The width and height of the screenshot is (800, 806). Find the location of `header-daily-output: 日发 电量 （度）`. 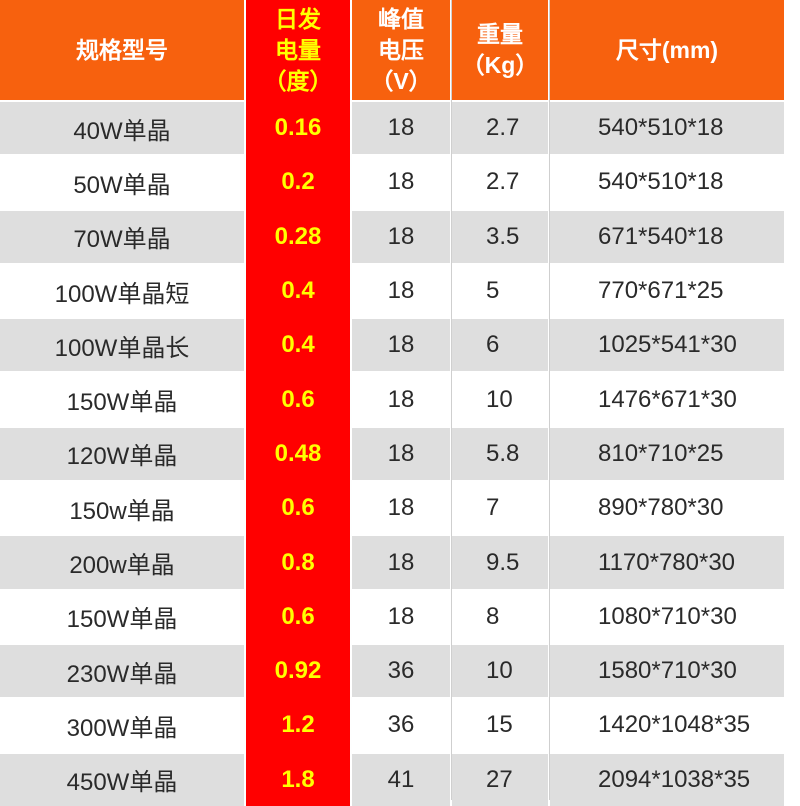

header-daily-output: 日发 电量 （度） is located at coordinates (298, 50).